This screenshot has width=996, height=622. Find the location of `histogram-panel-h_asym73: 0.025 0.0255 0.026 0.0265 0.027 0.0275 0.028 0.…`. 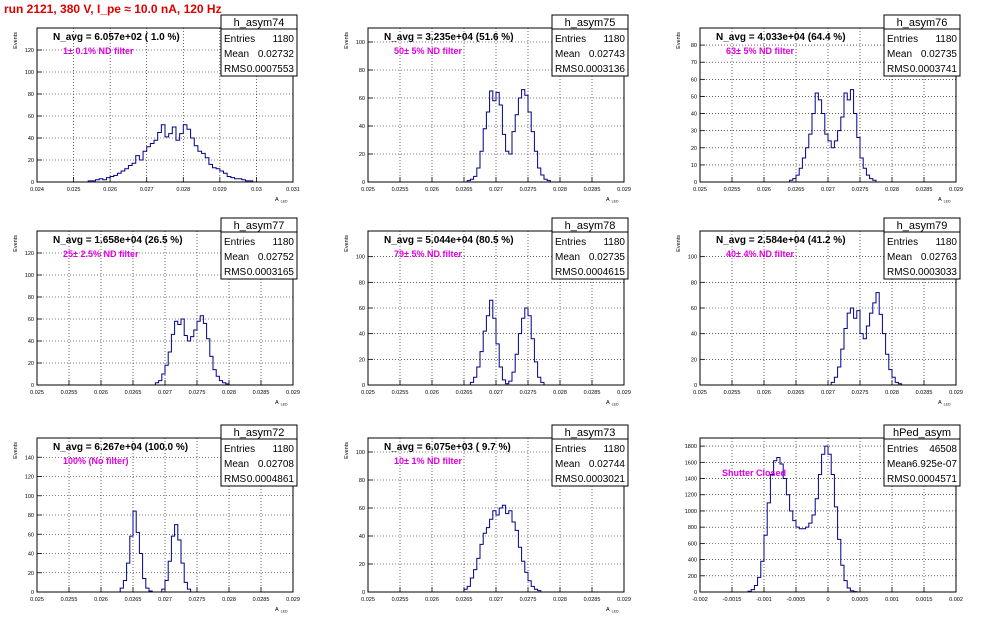

histogram-panel-h_asym73: 0.025 0.0255 0.026 0.0265 0.027 0.0275 0.028 0.… is located at coordinates (487, 519).